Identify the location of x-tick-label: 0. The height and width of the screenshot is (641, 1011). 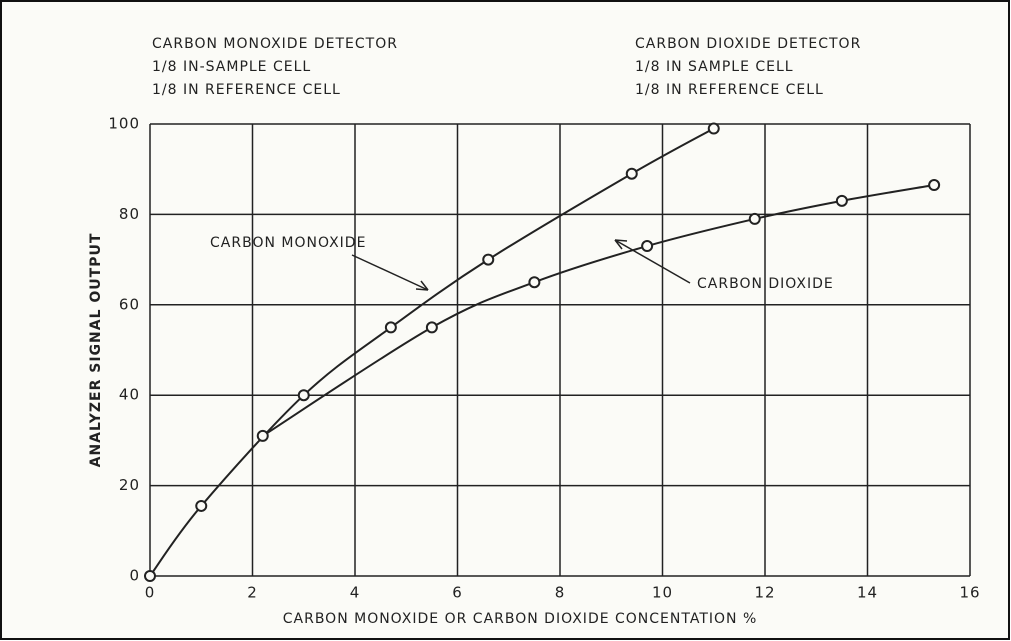
(150, 593).